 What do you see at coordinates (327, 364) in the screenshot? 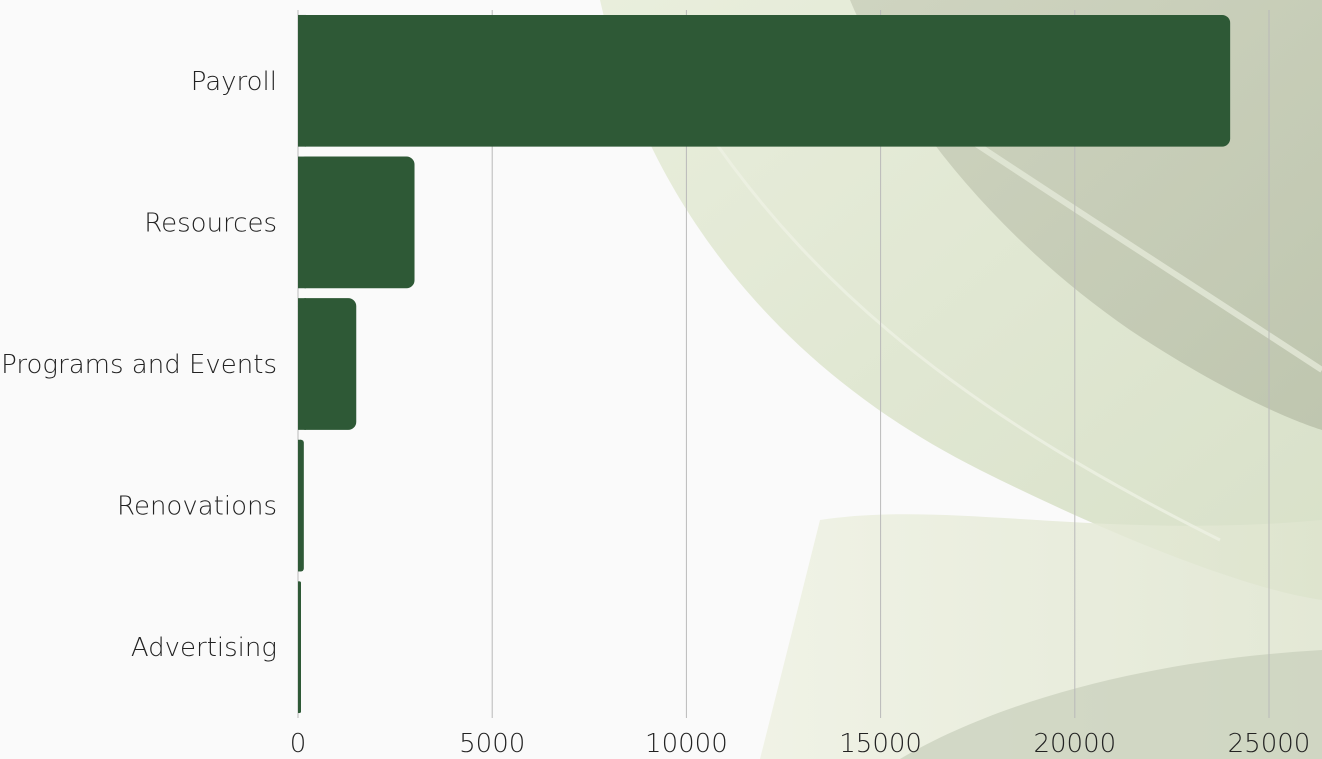
I see `bar-programs-and-events` at bounding box center [327, 364].